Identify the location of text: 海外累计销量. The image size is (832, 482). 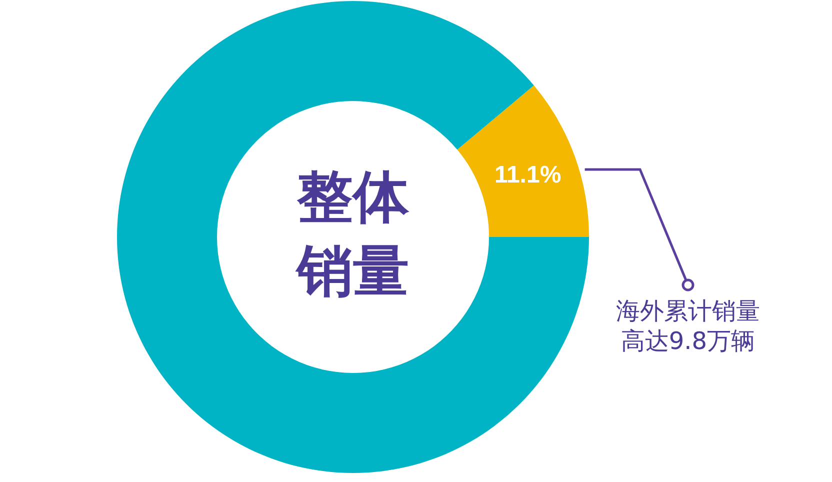
(688, 311).